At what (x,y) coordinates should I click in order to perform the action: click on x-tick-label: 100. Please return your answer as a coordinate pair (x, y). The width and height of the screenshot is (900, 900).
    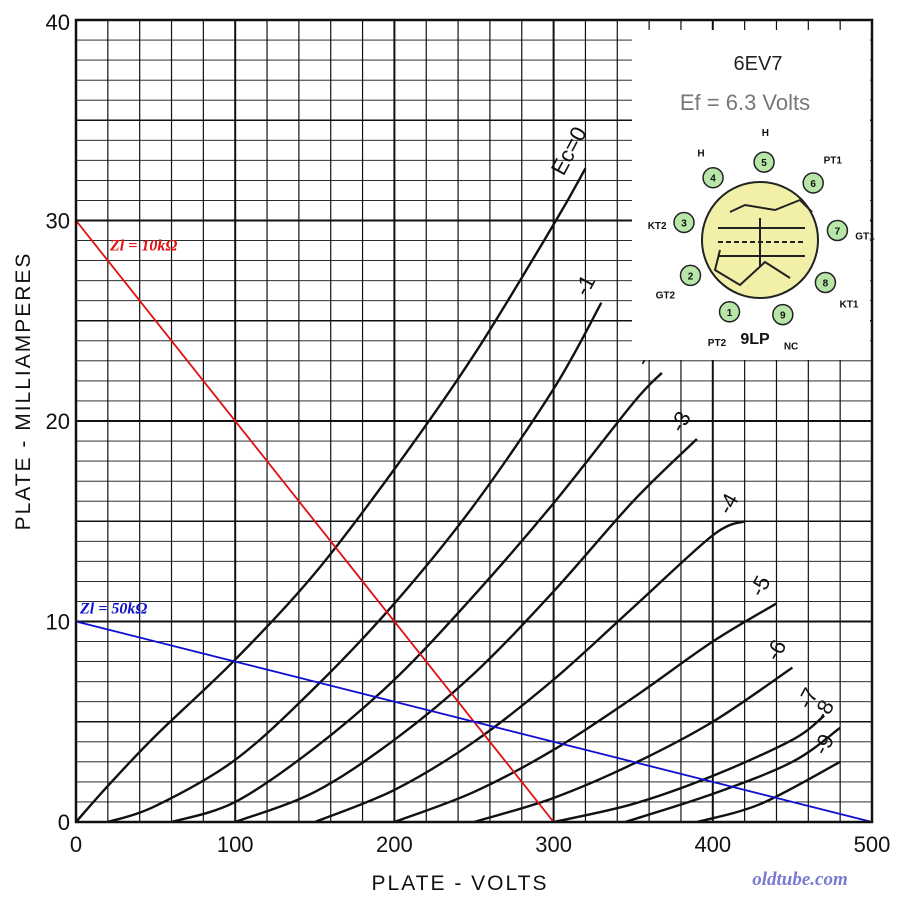
    Looking at the image, I should click on (235, 844).